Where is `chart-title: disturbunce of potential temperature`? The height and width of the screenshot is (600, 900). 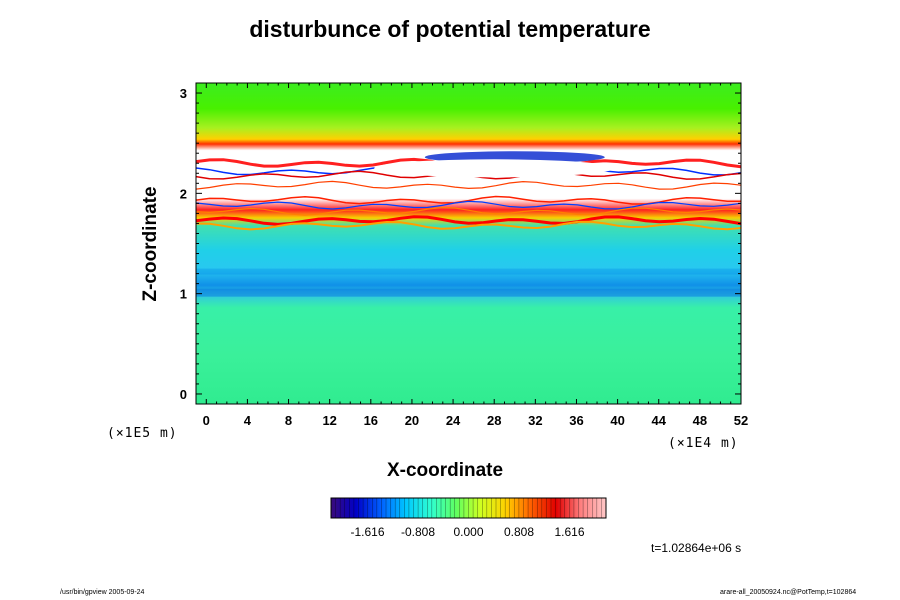
chart-title: disturbunce of potential temperature is located at coordinates (450, 29).